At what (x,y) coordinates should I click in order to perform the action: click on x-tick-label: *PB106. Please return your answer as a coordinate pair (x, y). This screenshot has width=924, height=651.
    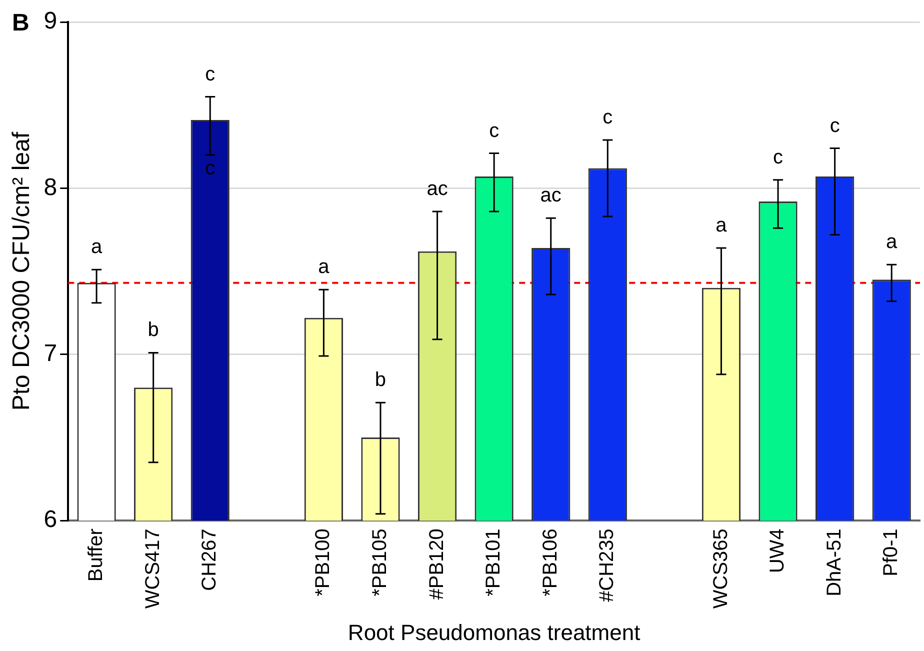
    Looking at the image, I should click on (550, 562).